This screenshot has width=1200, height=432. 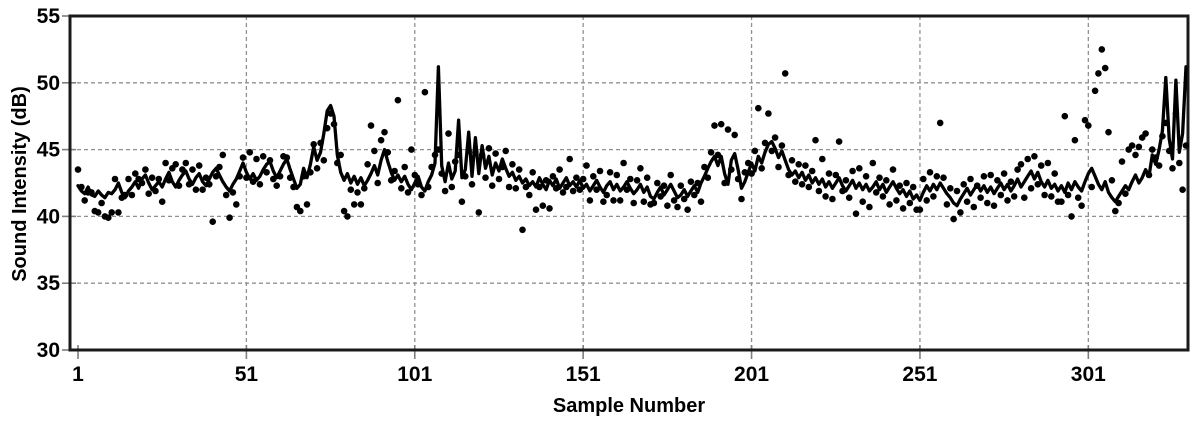 I want to click on x-tick-label-301: 301, so click(x=1088, y=374).